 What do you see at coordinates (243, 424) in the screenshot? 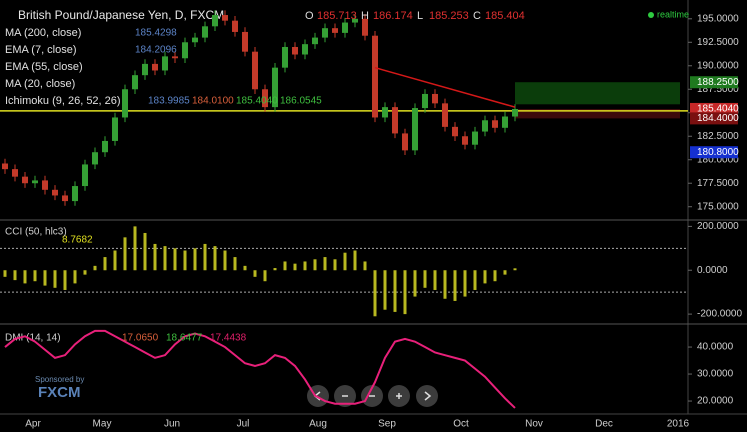
I see `x-tick-label: Jul` at bounding box center [243, 424].